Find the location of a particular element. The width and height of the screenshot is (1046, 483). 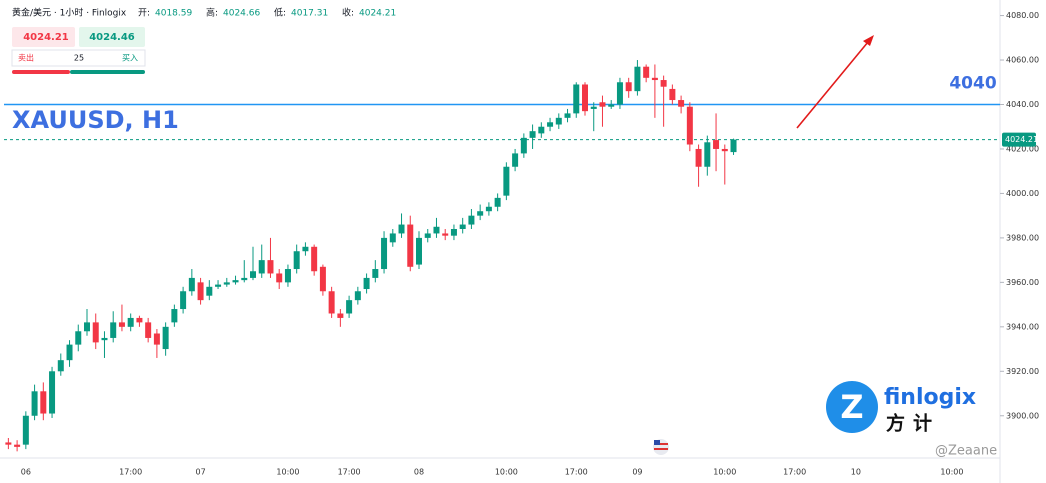

last-price-tag is located at coordinates (1019, 139).